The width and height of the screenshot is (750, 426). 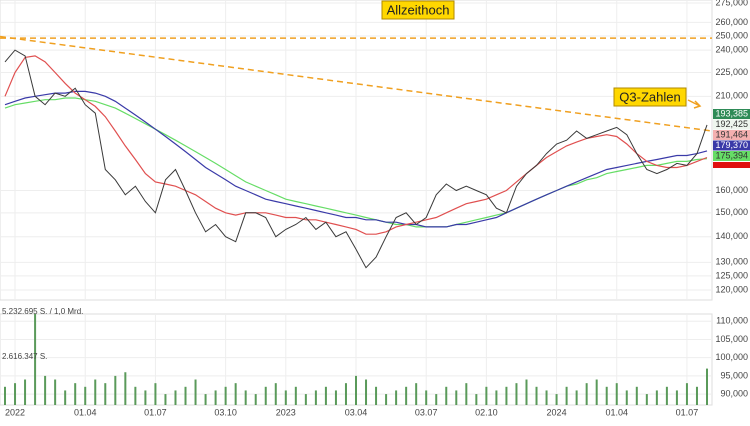 I want to click on y-tick-label: 240,000, so click(x=731, y=50).